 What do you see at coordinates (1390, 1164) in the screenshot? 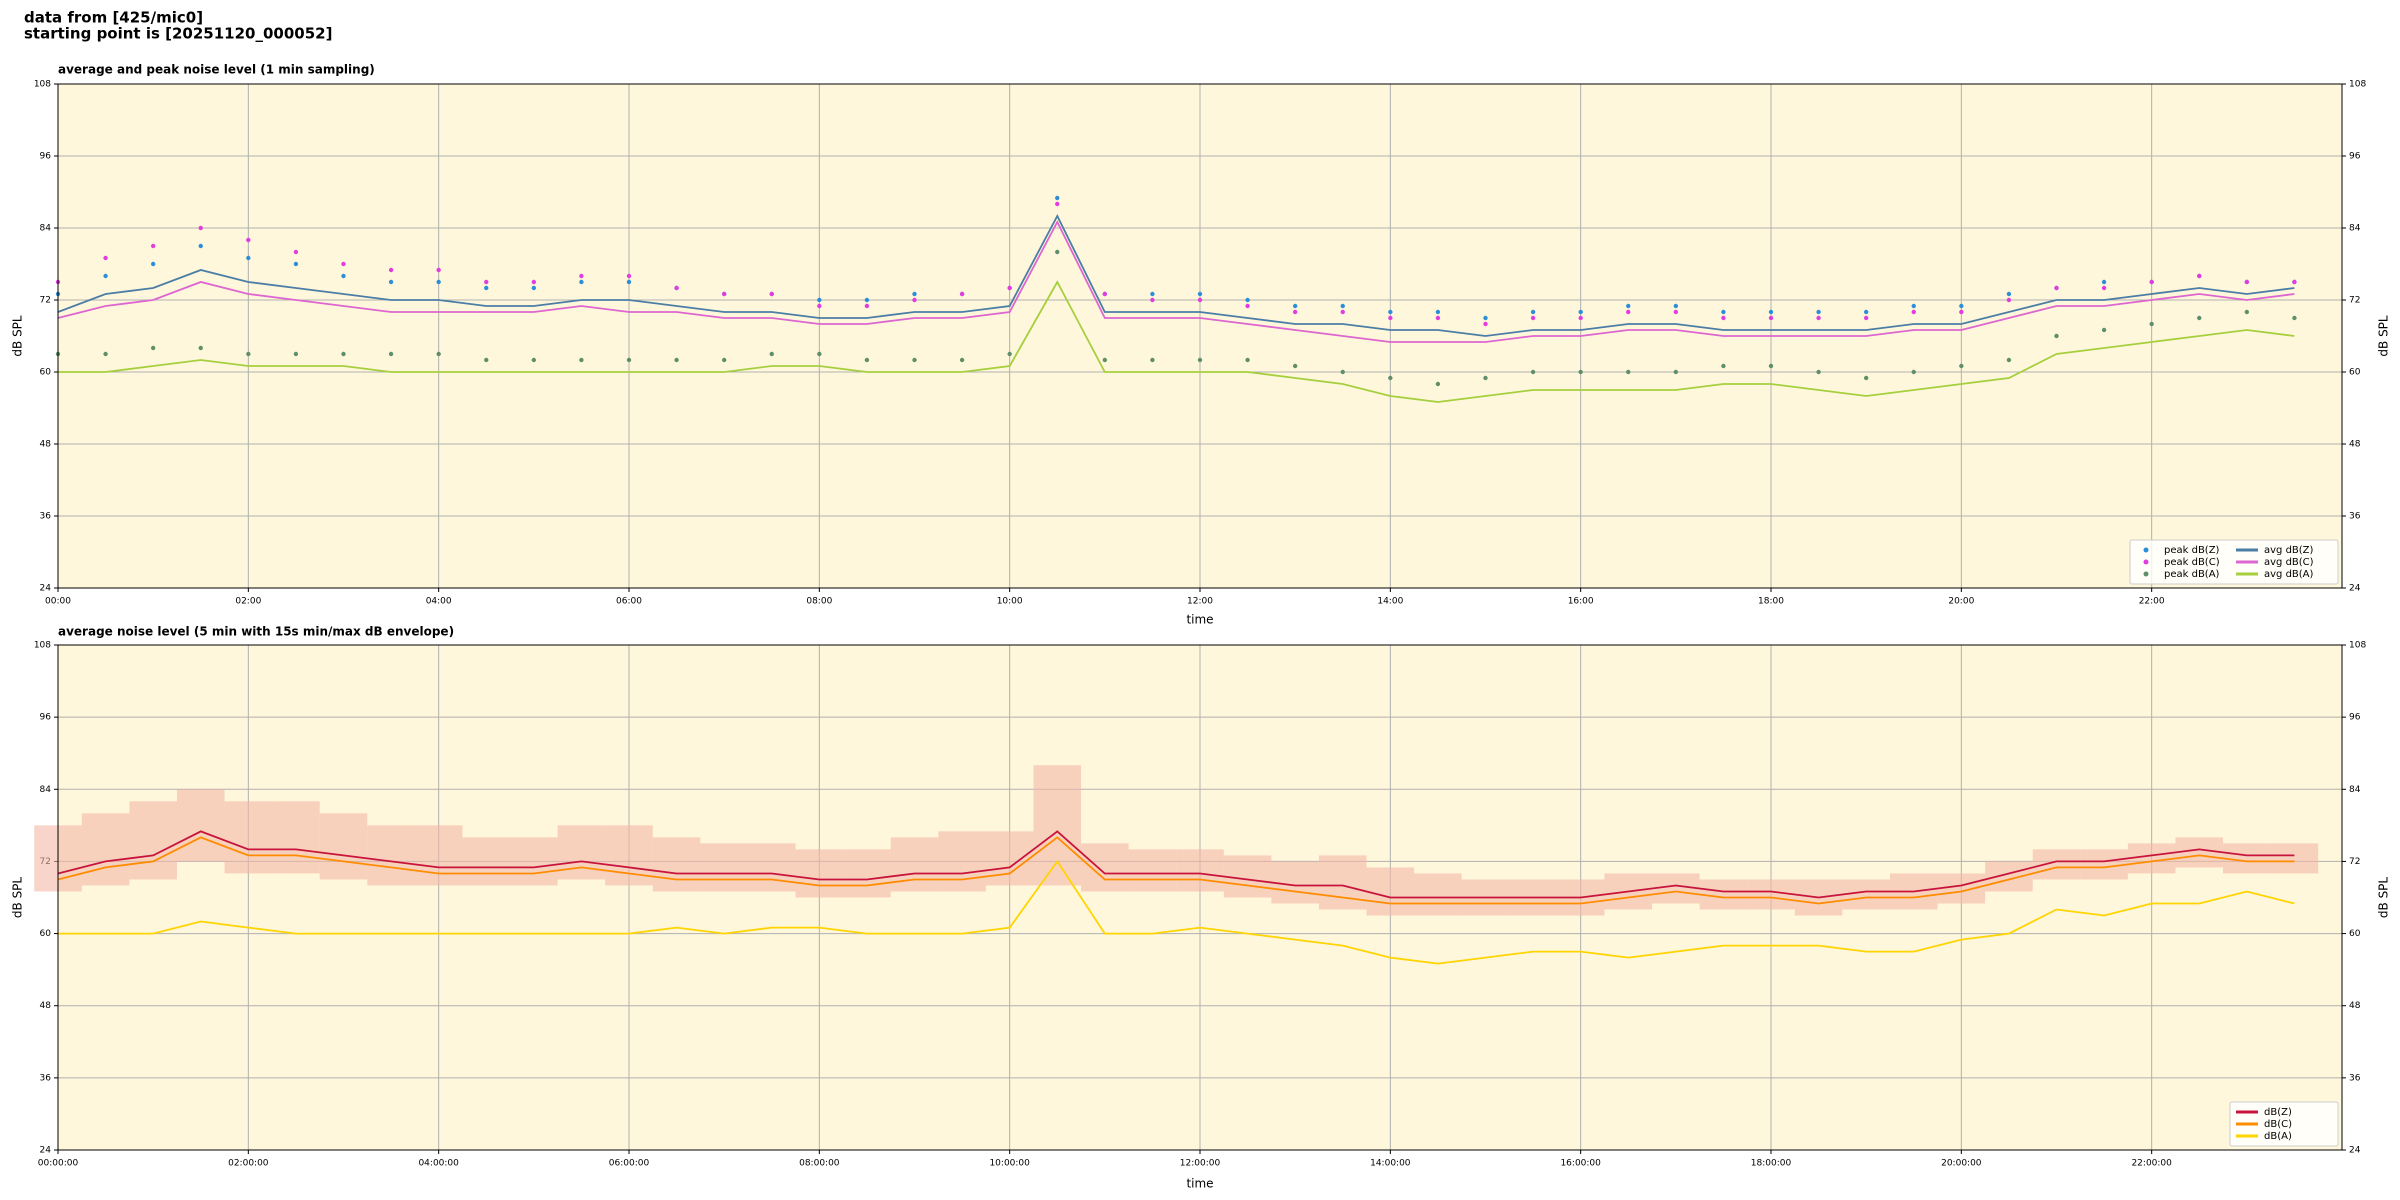
I see `x-tick-label: 14:00:00` at bounding box center [1390, 1164].